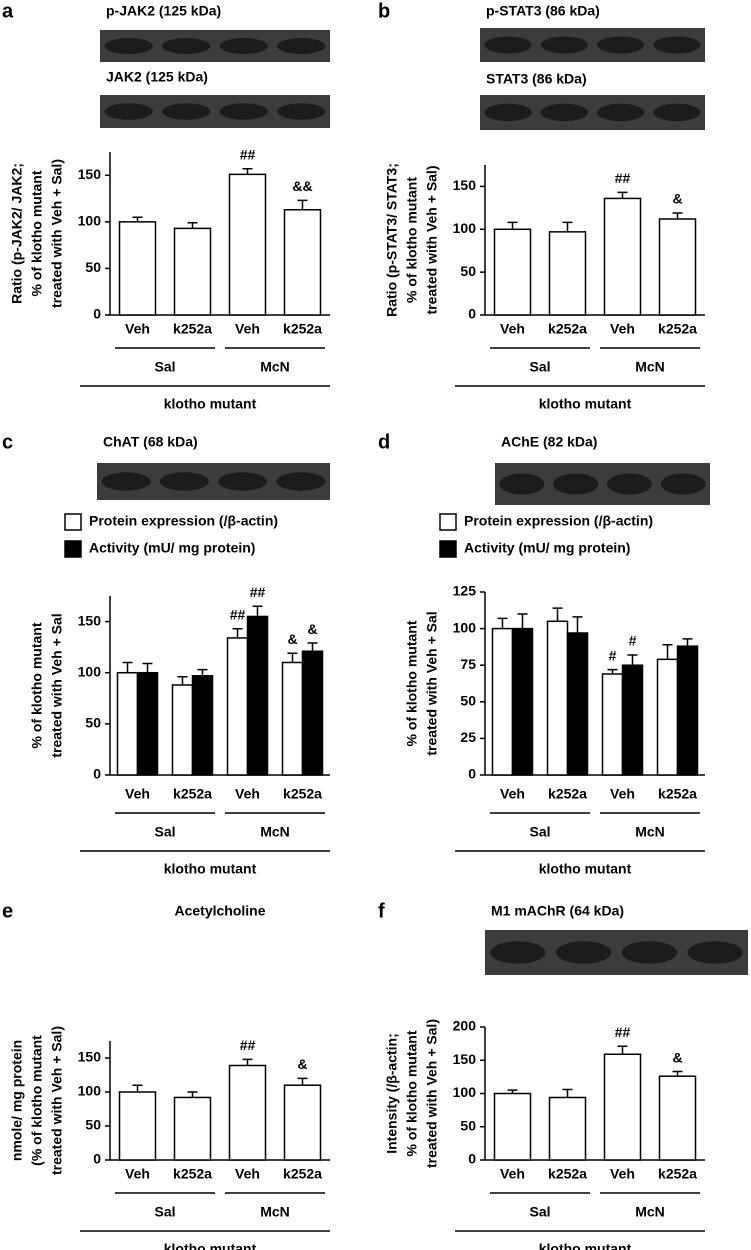  What do you see at coordinates (549, 442) in the screenshot?
I see `blot-label: AChE (82 kDa)` at bounding box center [549, 442].